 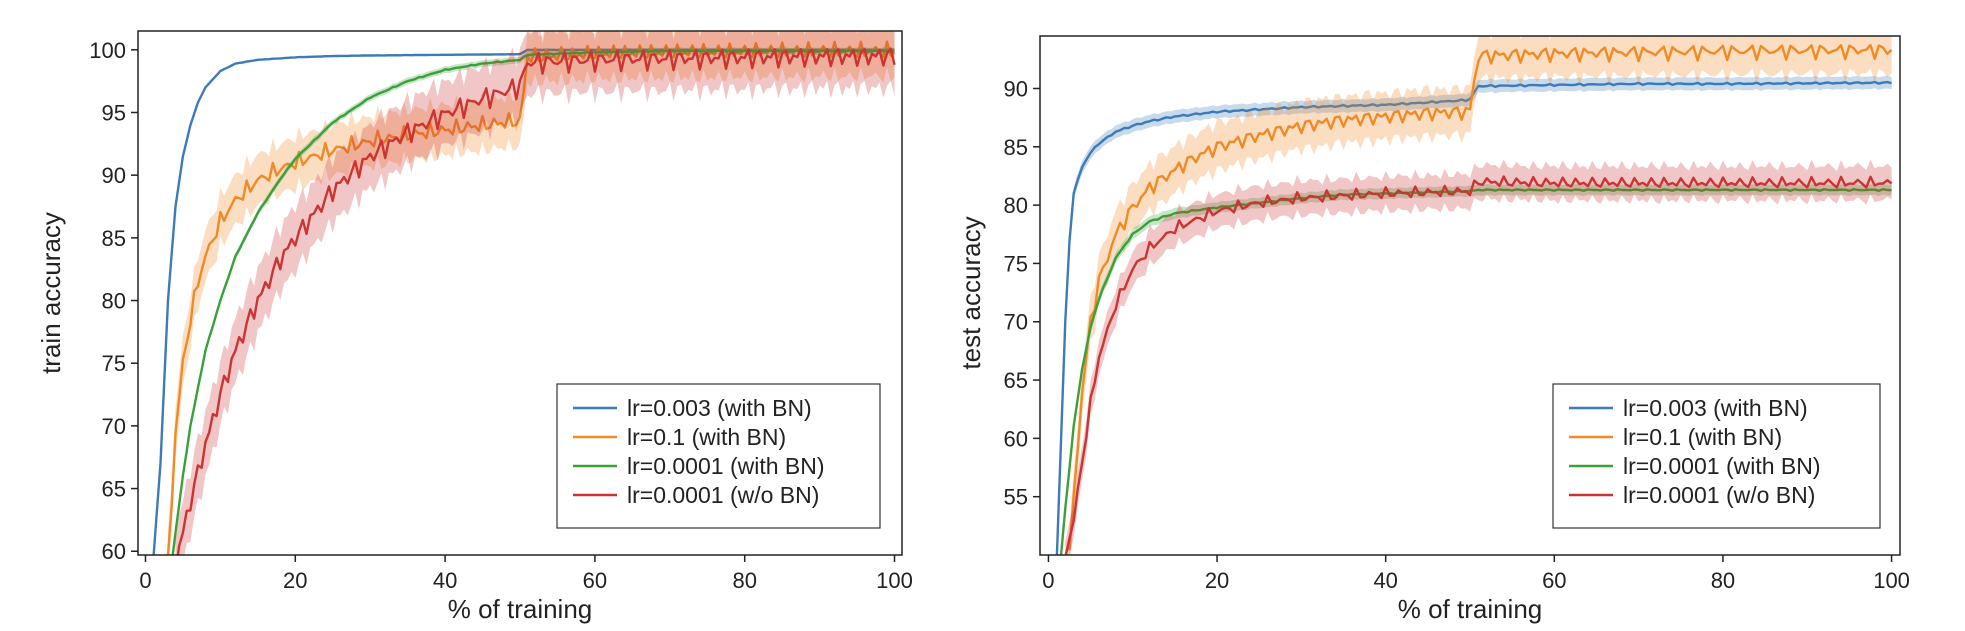 What do you see at coordinates (1016, 497) in the screenshot?
I see `y-tick-label: 55` at bounding box center [1016, 497].